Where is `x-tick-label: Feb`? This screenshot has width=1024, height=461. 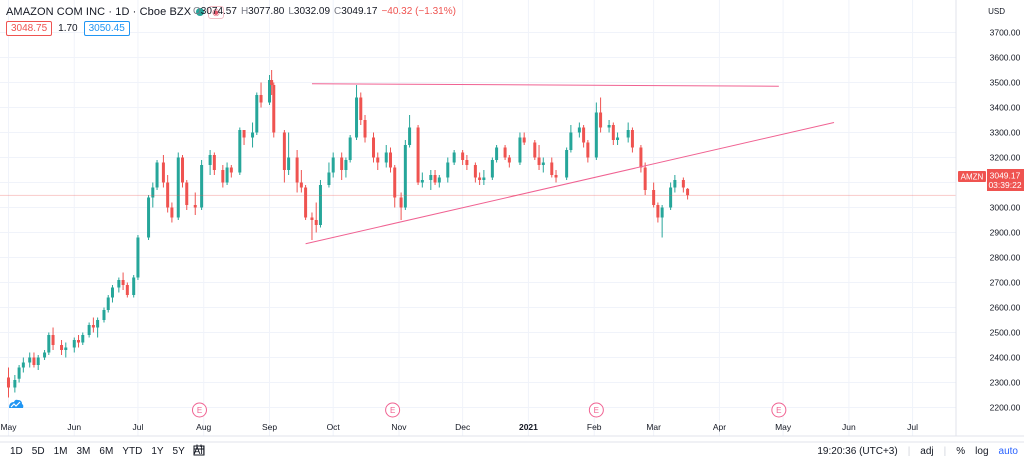
x-tick-label: Feb is located at coordinates (594, 427).